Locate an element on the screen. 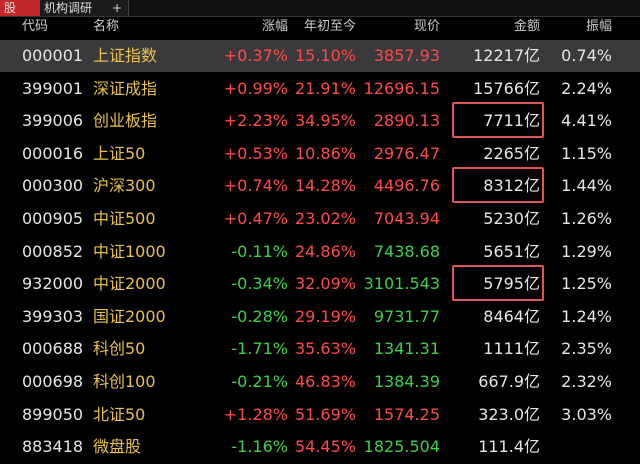 This screenshot has width=640, height=464. amount: 323.0亿 is located at coordinates (509, 414).